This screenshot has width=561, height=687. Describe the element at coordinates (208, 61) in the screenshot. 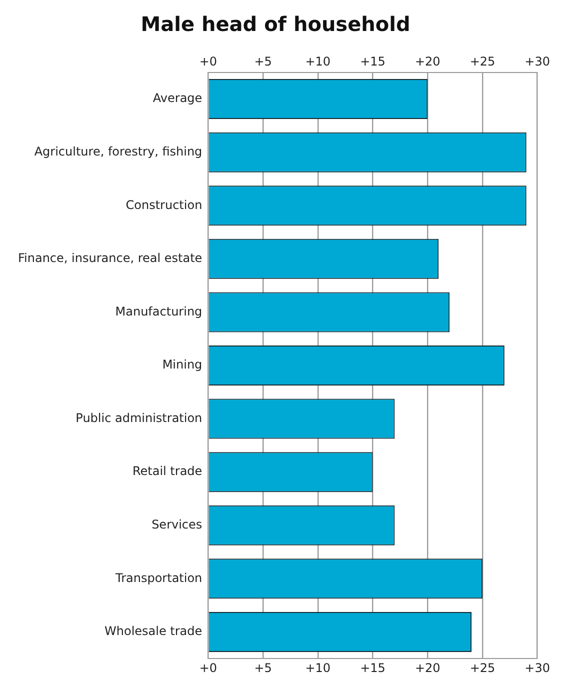

I see `x2-tick-label: +0` at that location.